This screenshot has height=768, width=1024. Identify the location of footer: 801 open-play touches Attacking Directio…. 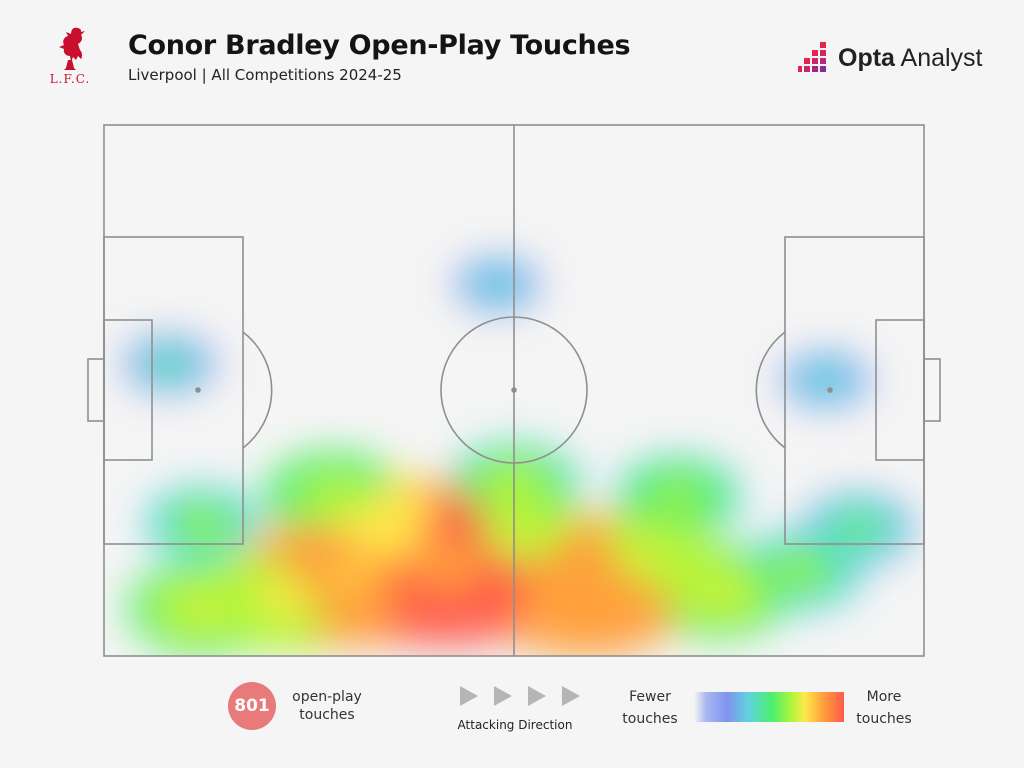
(512, 720).